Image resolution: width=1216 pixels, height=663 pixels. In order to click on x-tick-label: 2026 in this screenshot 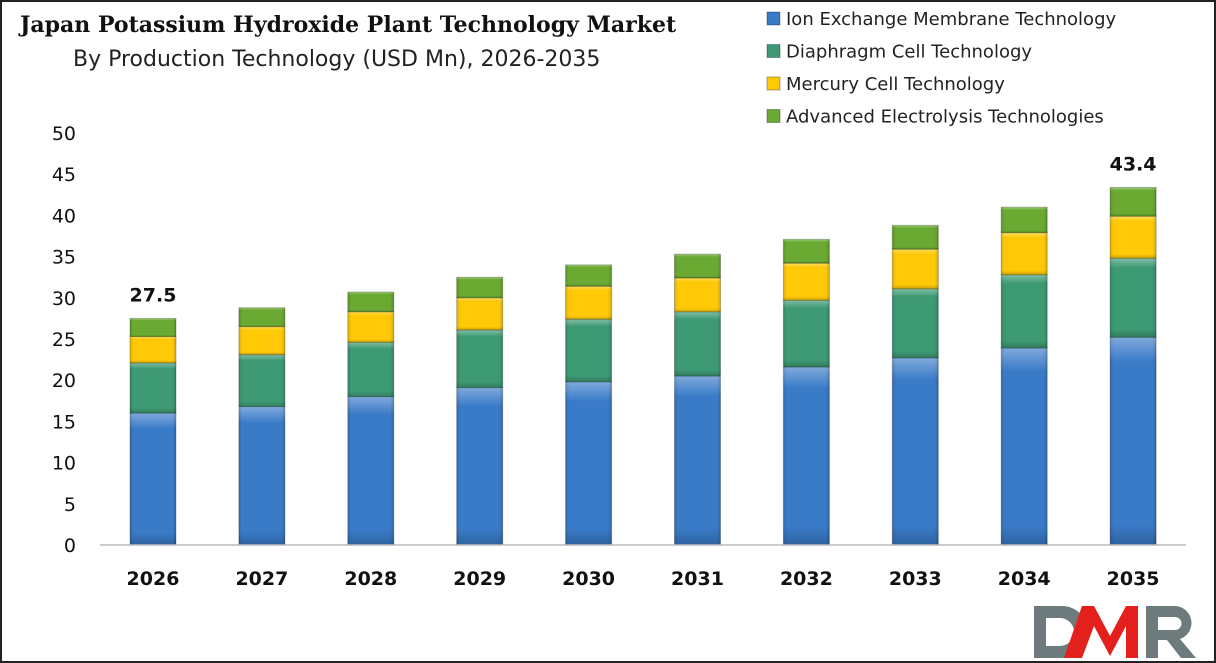, I will do `click(153, 579)`.